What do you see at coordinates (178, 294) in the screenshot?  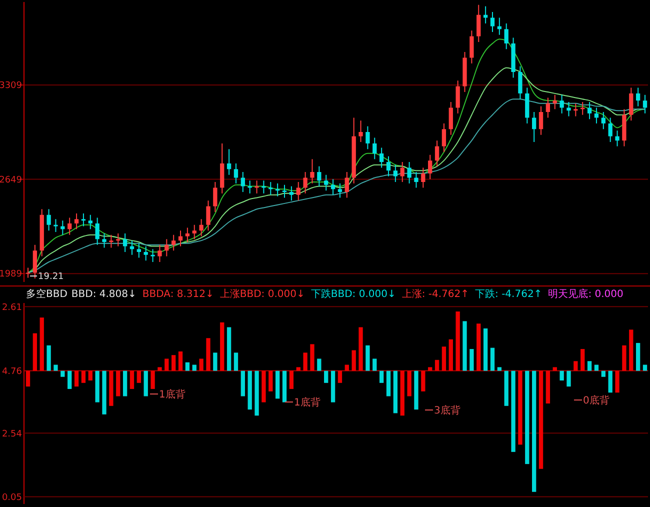 I see `text: BBDA: 8.312↓` at bounding box center [178, 294].